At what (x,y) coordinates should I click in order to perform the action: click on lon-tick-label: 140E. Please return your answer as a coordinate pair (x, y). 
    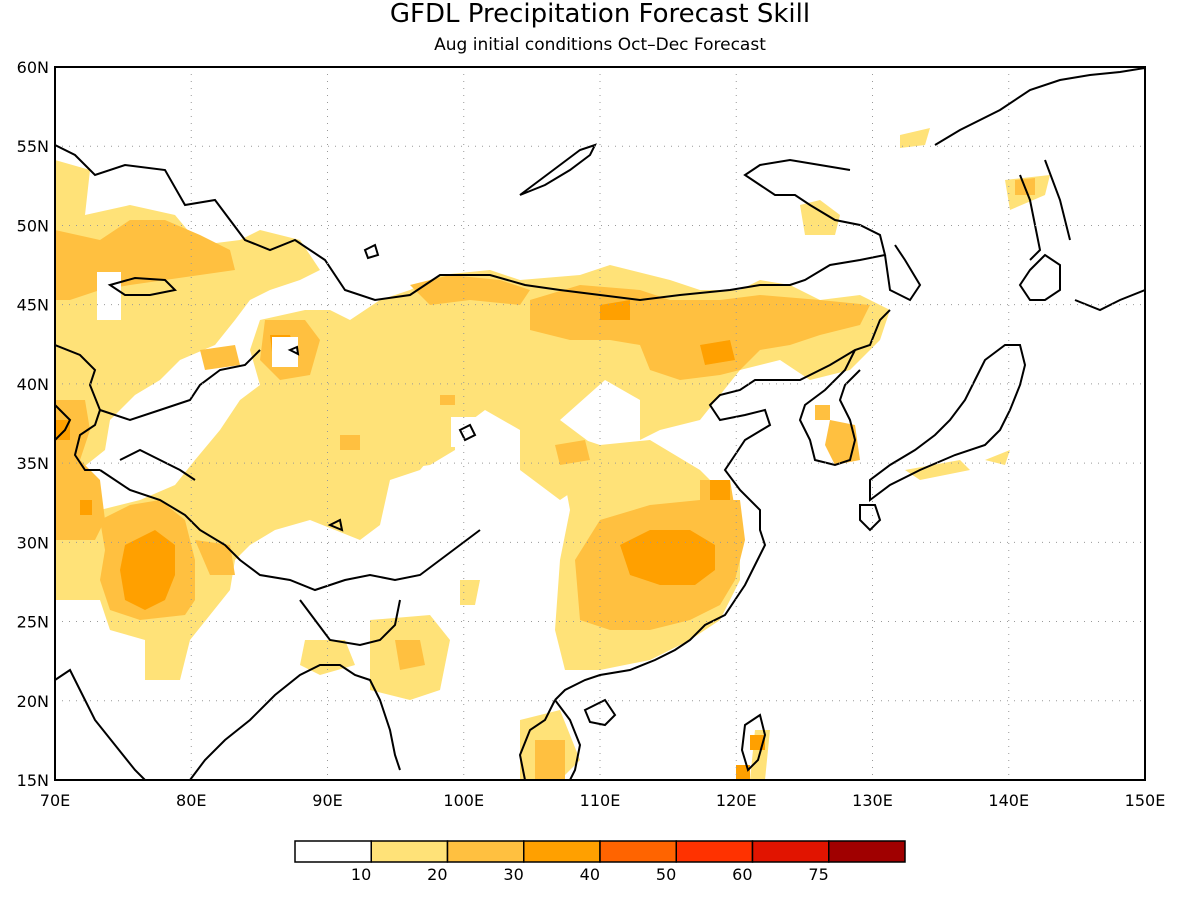
    Looking at the image, I should click on (1008, 800).